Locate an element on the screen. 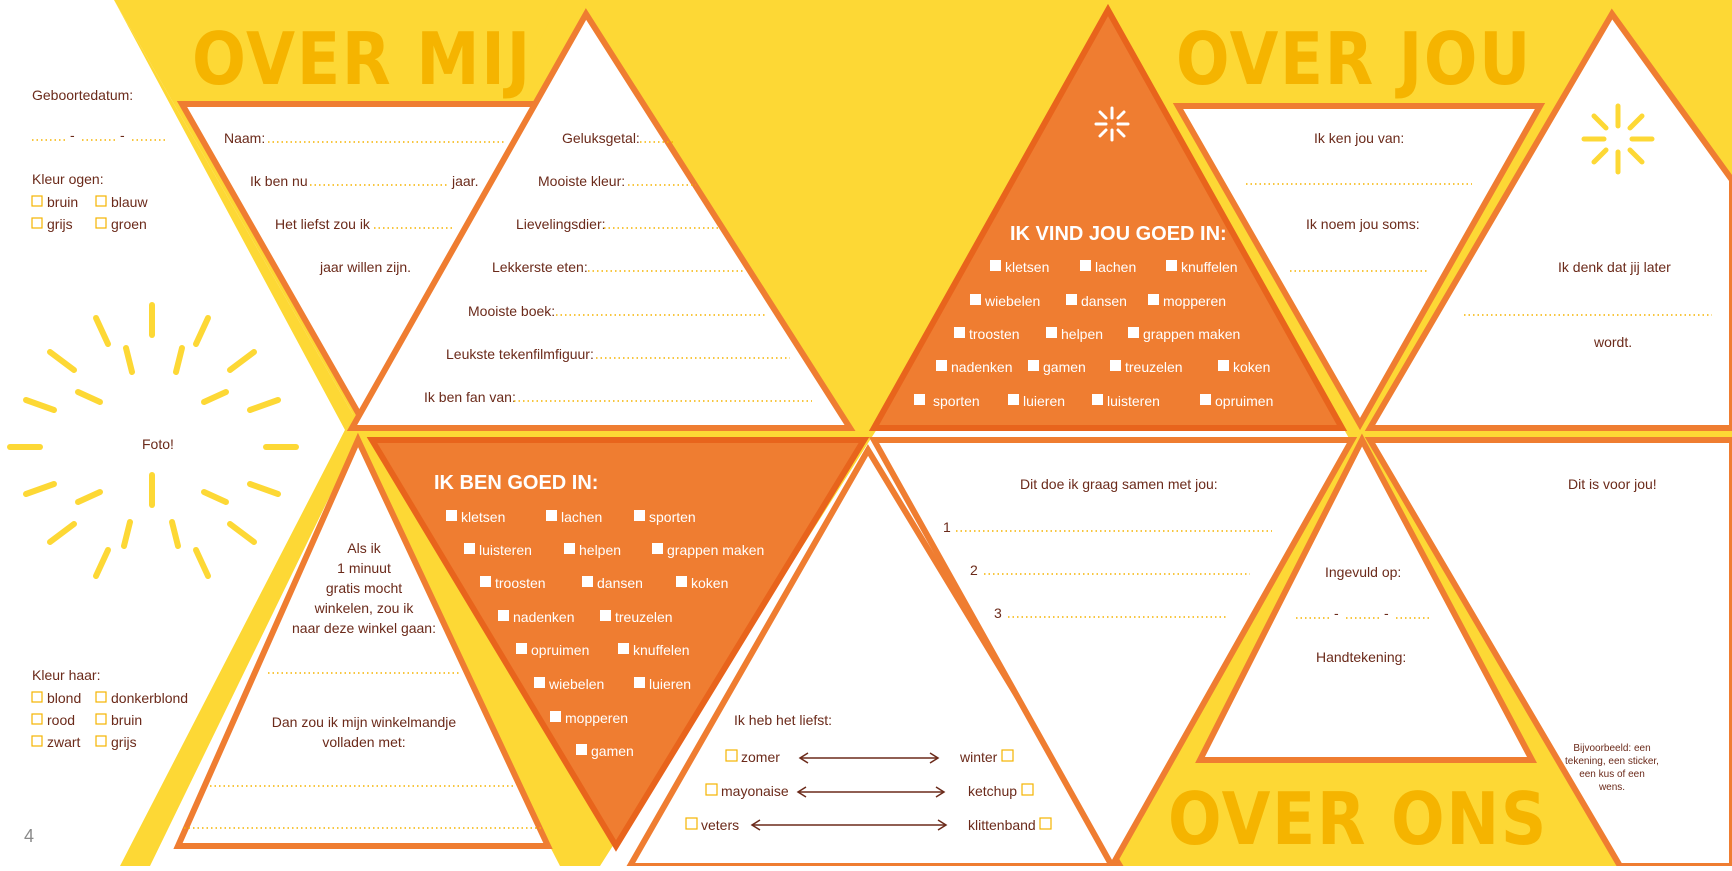 Image resolution: width=1732 pixels, height=871 pixels. you-good-at-item: kletsen is located at coordinates (1027, 267).